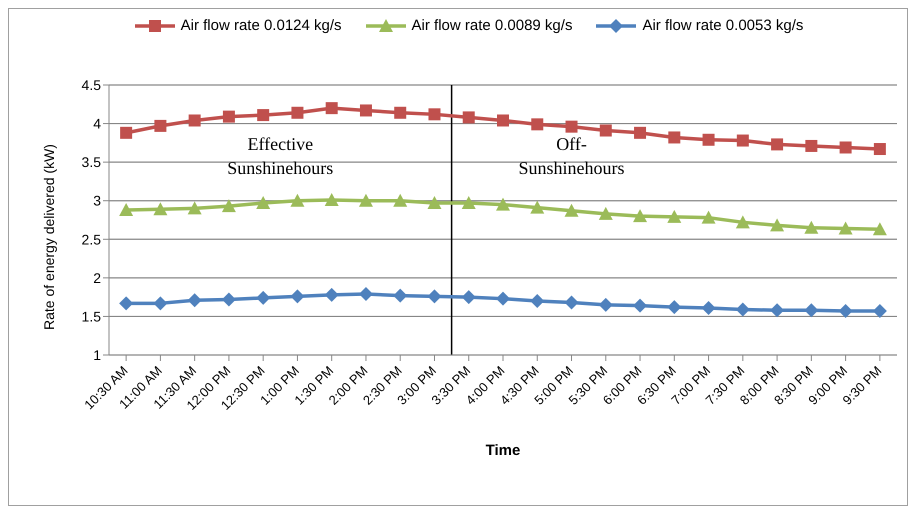 The image size is (917, 514). Describe the element at coordinates (92, 239) in the screenshot. I see `y-tick-label: 2.5` at that location.